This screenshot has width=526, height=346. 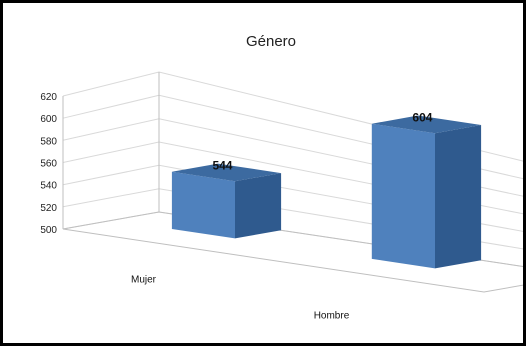 What do you see at coordinates (144, 280) in the screenshot?
I see `category-label-mujer: Mujer` at bounding box center [144, 280].